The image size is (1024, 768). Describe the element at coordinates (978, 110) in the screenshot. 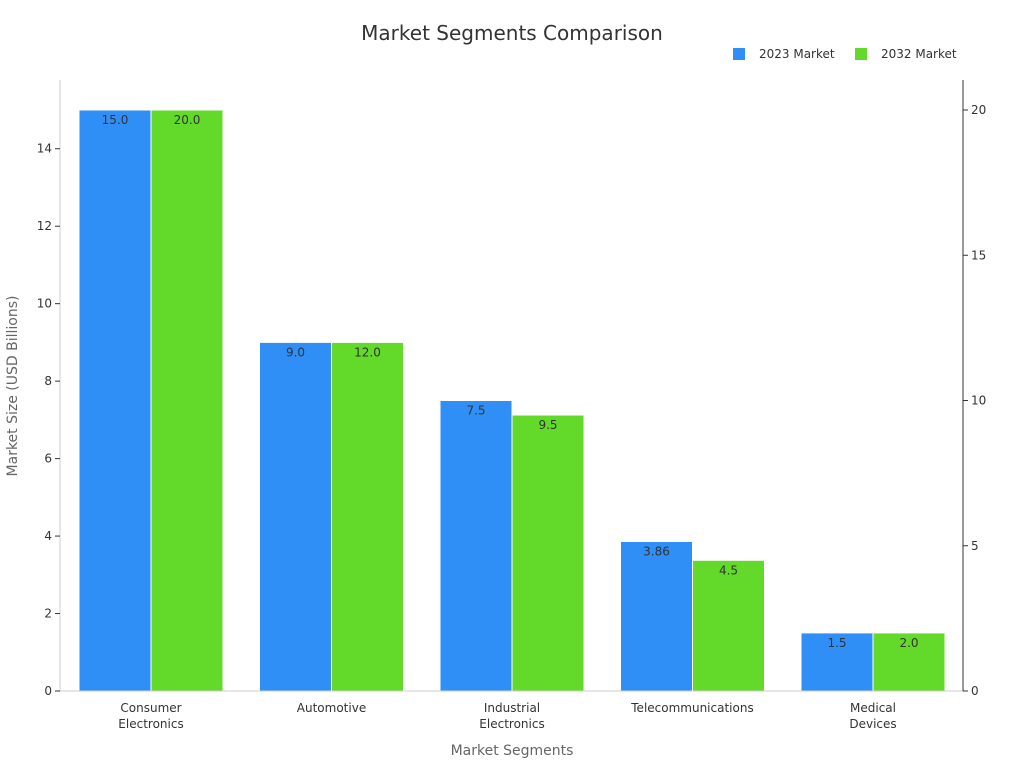

I see `y-right-tick-label: 20` at that location.